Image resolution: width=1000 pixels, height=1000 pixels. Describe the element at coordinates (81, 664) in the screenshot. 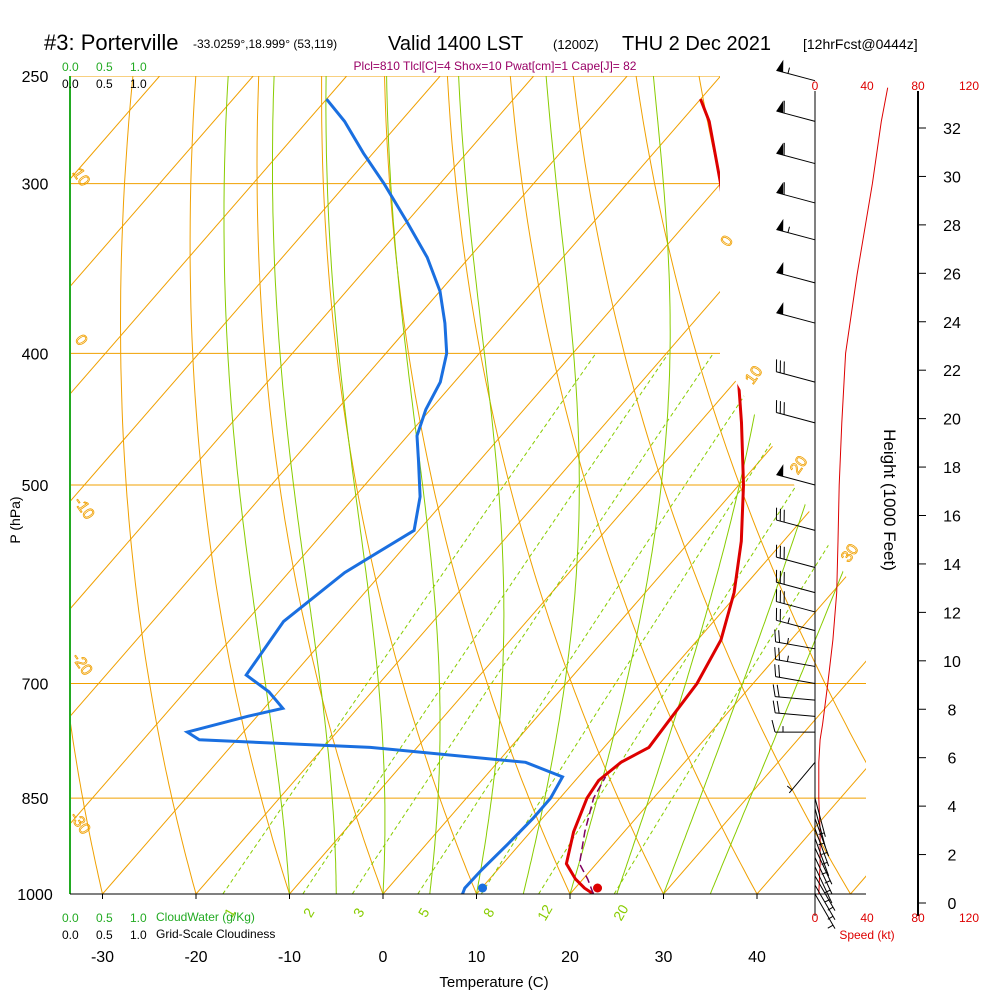

I see `dry-adiabat-label: -20` at that location.